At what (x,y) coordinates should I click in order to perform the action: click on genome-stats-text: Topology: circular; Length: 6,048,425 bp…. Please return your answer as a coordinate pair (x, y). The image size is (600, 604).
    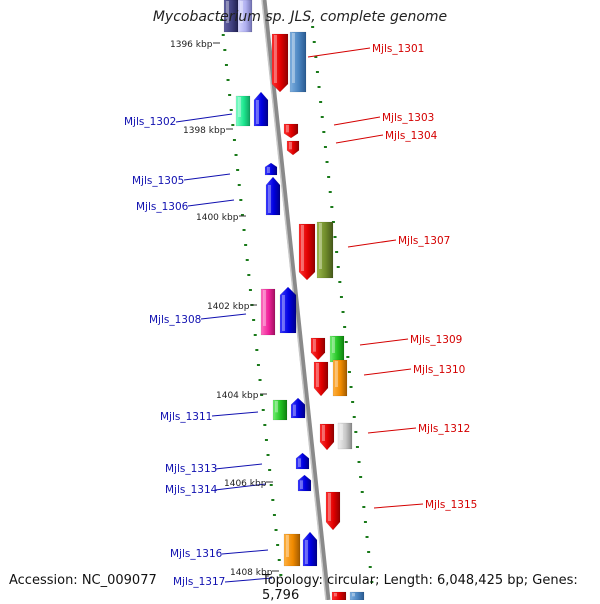
    Looking at the image, I should click on (420, 588).